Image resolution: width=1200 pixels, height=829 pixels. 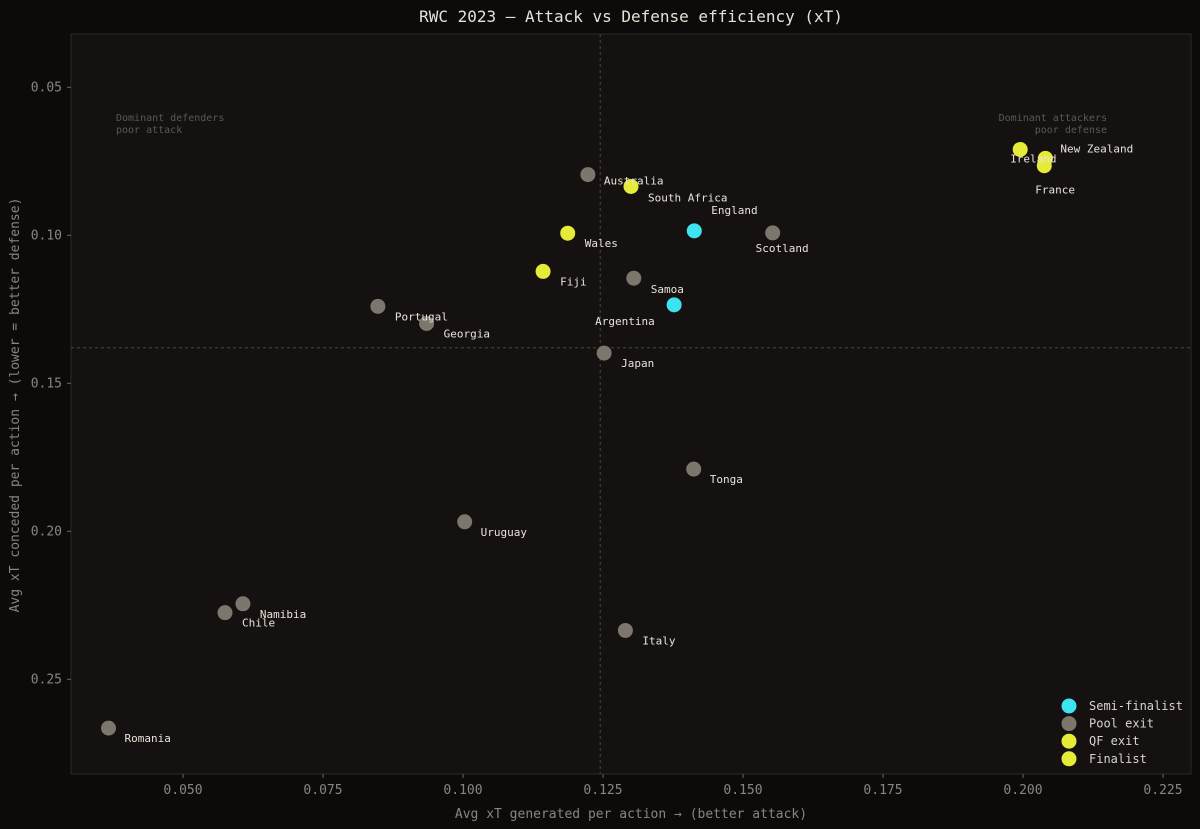 What do you see at coordinates (1114, 741) in the screenshot?
I see `legend-label: QF exit` at bounding box center [1114, 741].